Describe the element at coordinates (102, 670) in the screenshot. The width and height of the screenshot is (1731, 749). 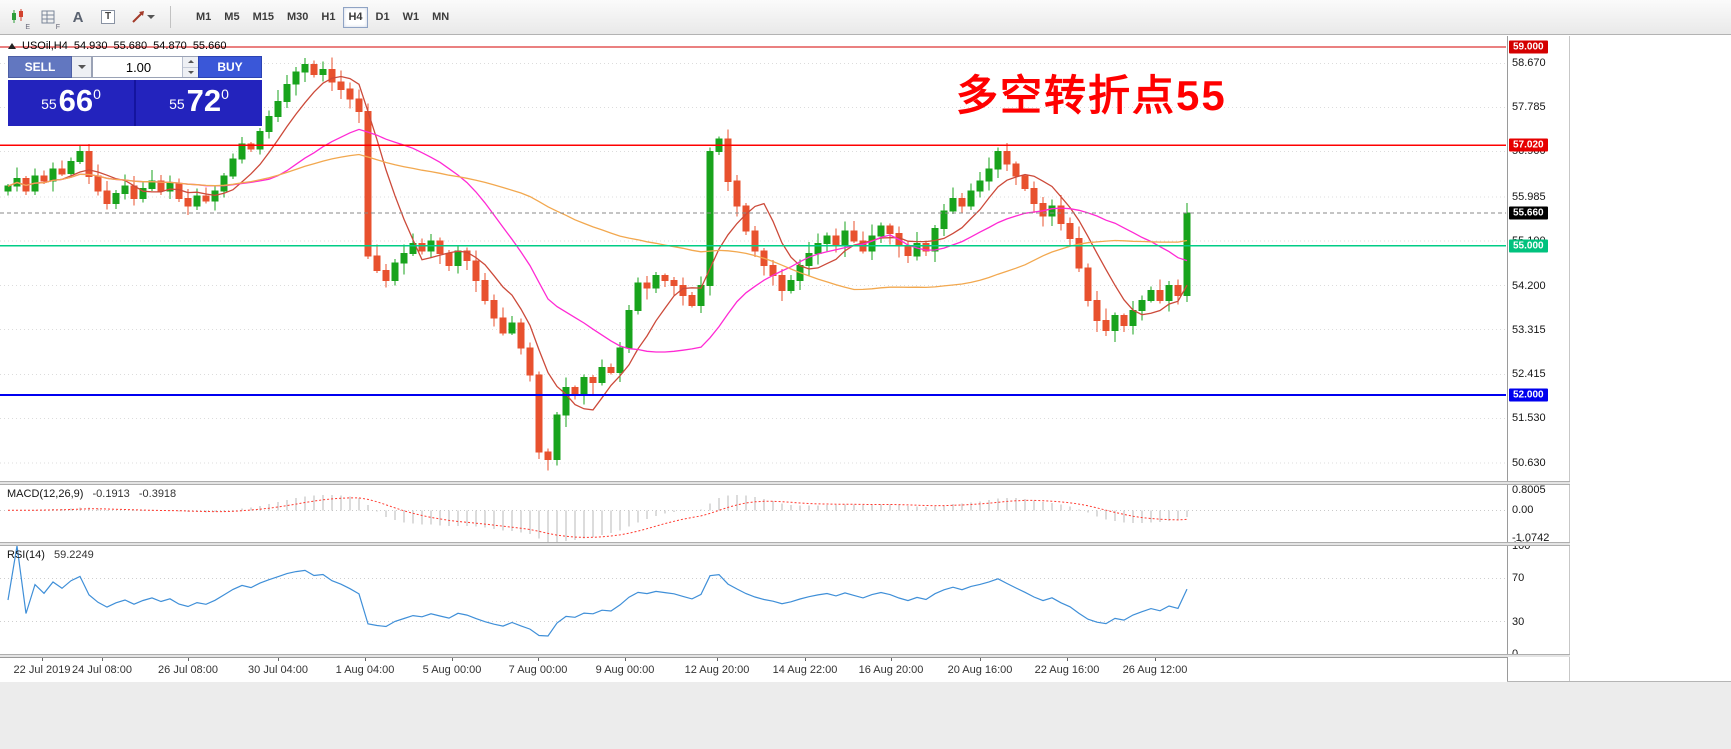
I see `time-label: 24 Jul 08:00` at that location.